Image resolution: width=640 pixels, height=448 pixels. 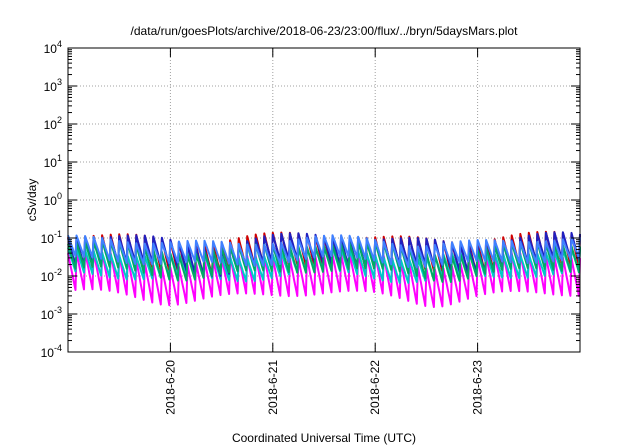 What do you see at coordinates (53, 199) in the screenshot?
I see `y-tick-label: 10⁰` at bounding box center [53, 199].